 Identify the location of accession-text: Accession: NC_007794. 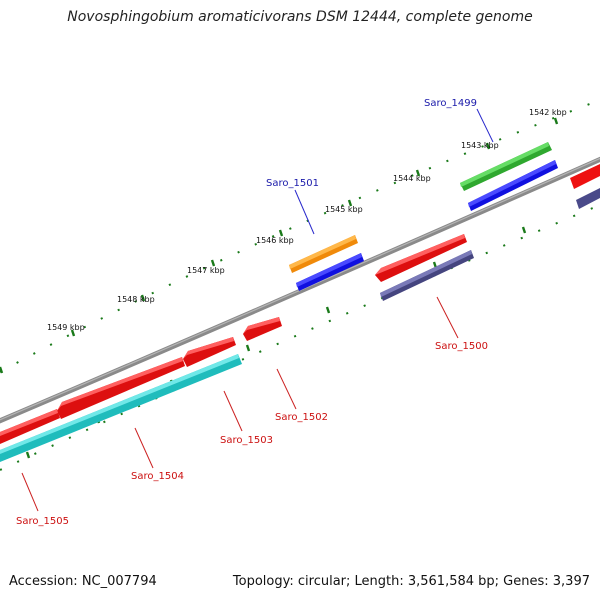
(83, 581).